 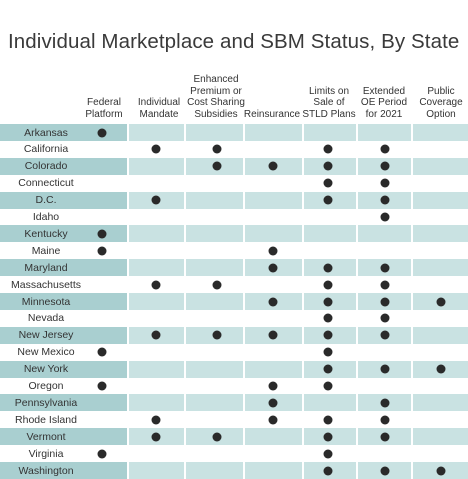 I want to click on column-header: Federal Platform, so click(x=104, y=94).